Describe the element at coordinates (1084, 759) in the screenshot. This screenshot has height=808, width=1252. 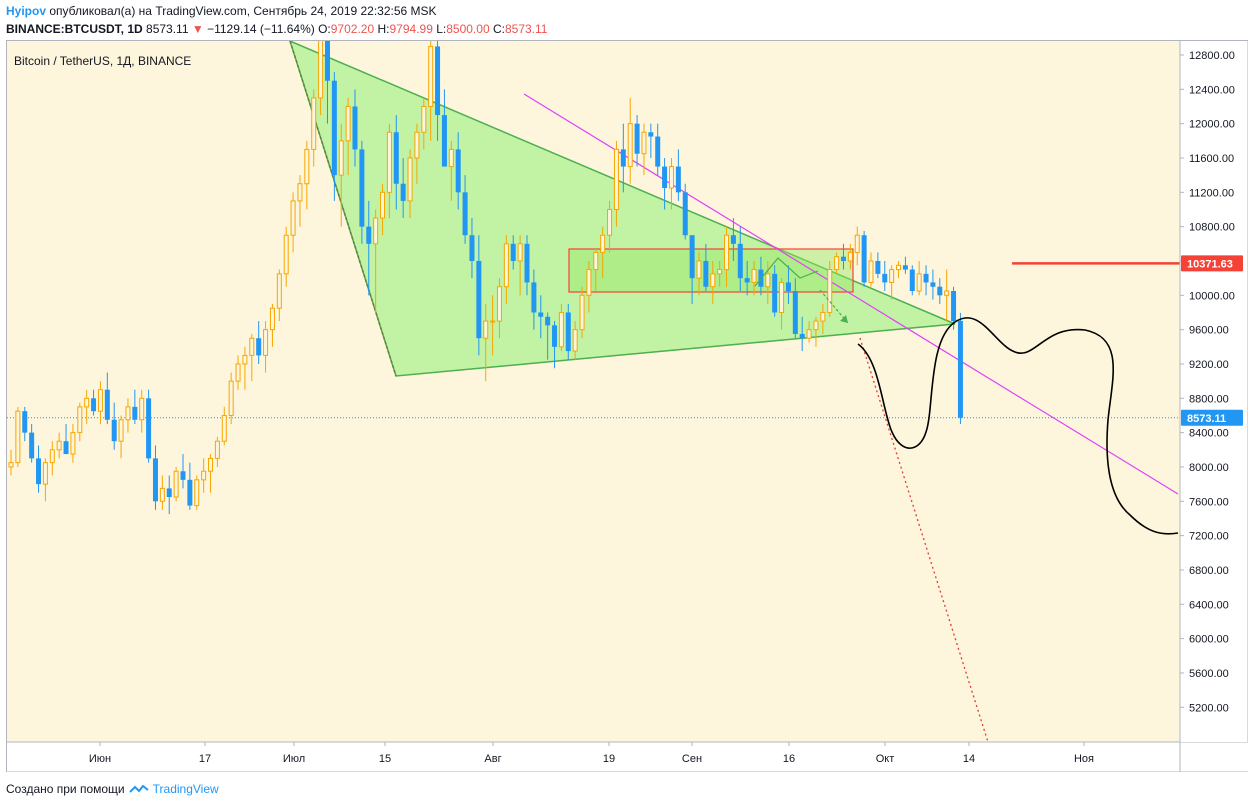
I see `x-tick-label: Ноя` at that location.